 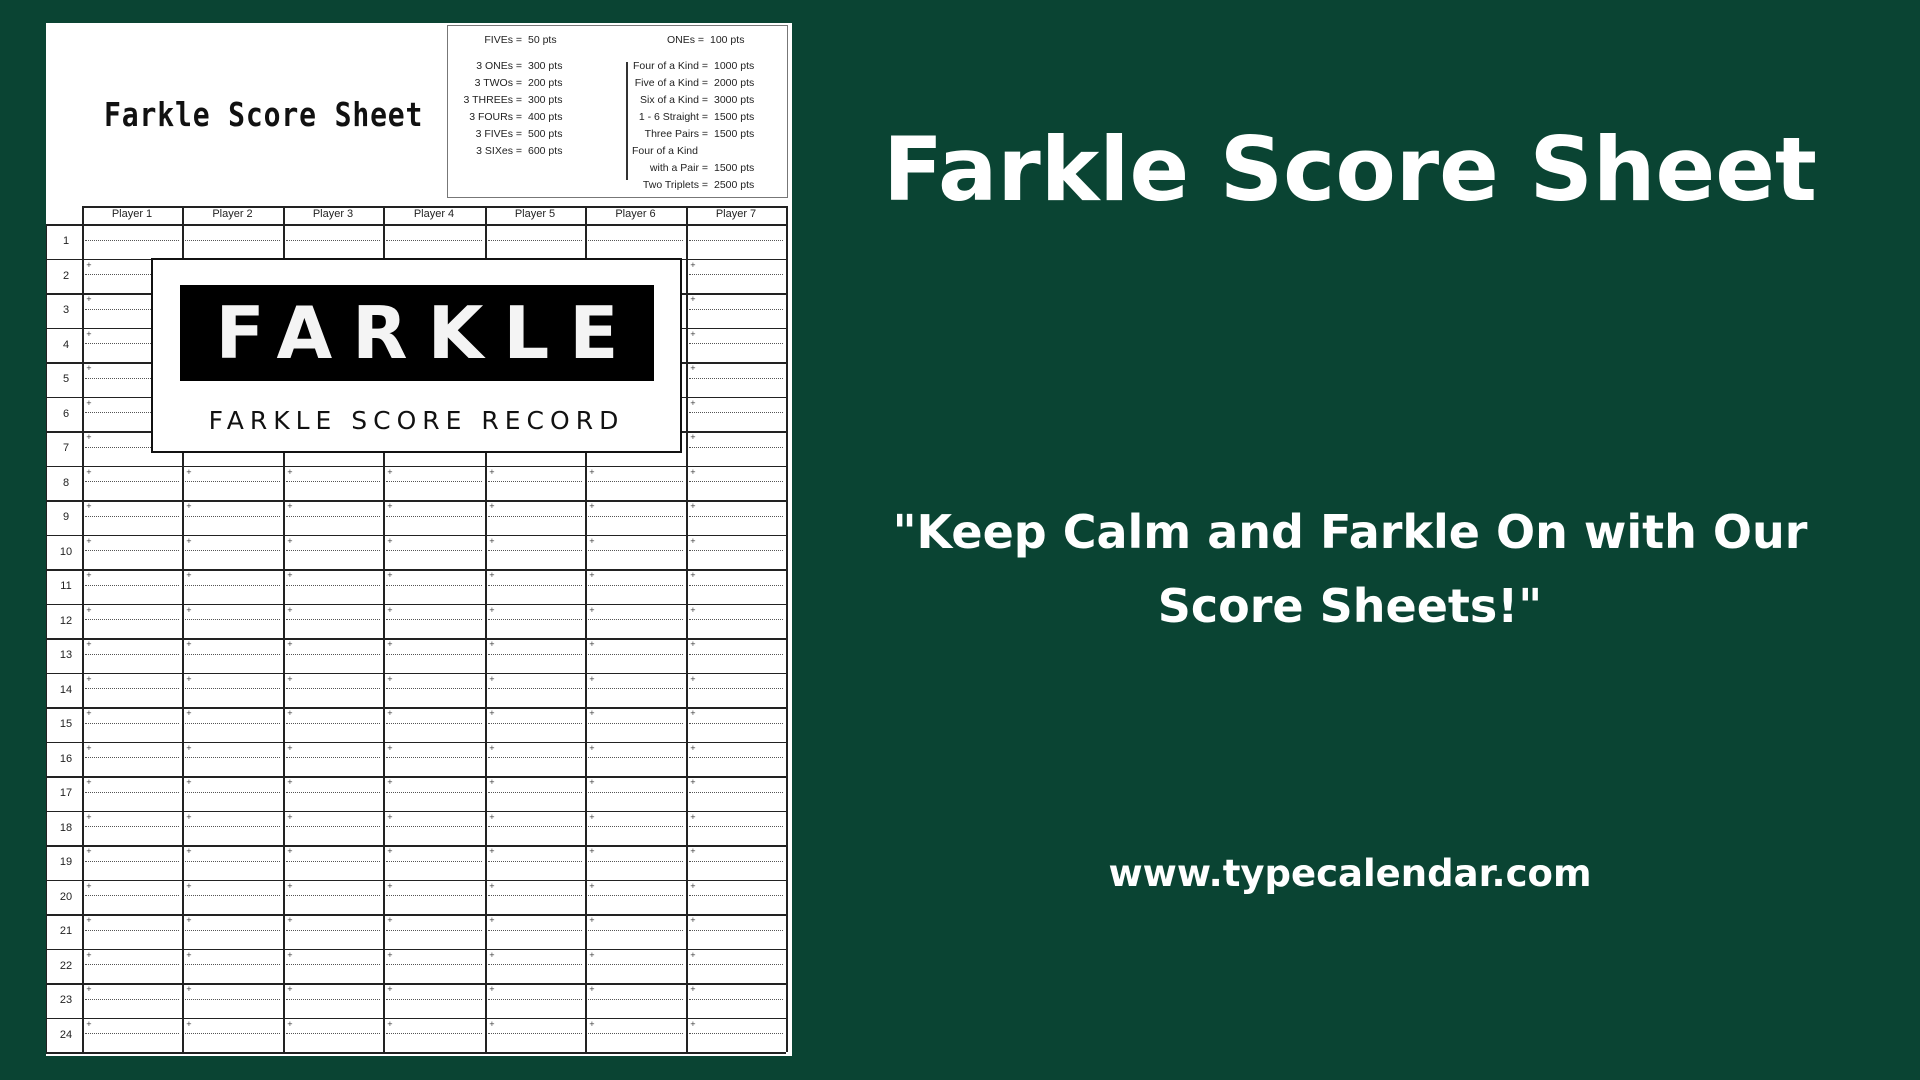 What do you see at coordinates (495, 117) in the screenshot?
I see `score-rule-label: 3 FOURs =` at bounding box center [495, 117].